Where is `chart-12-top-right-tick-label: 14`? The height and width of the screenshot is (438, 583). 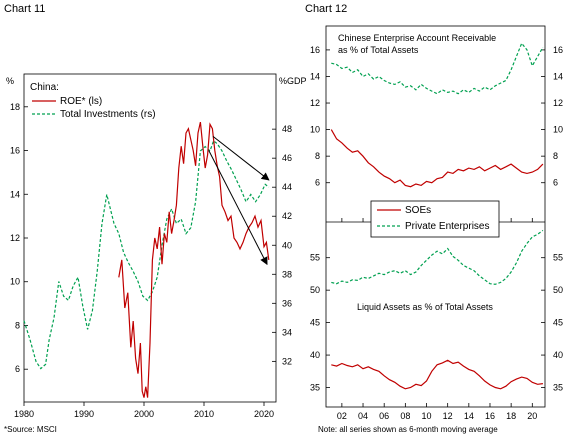
chart-12-top-right-tick-label: 14 is located at coordinates (558, 76).